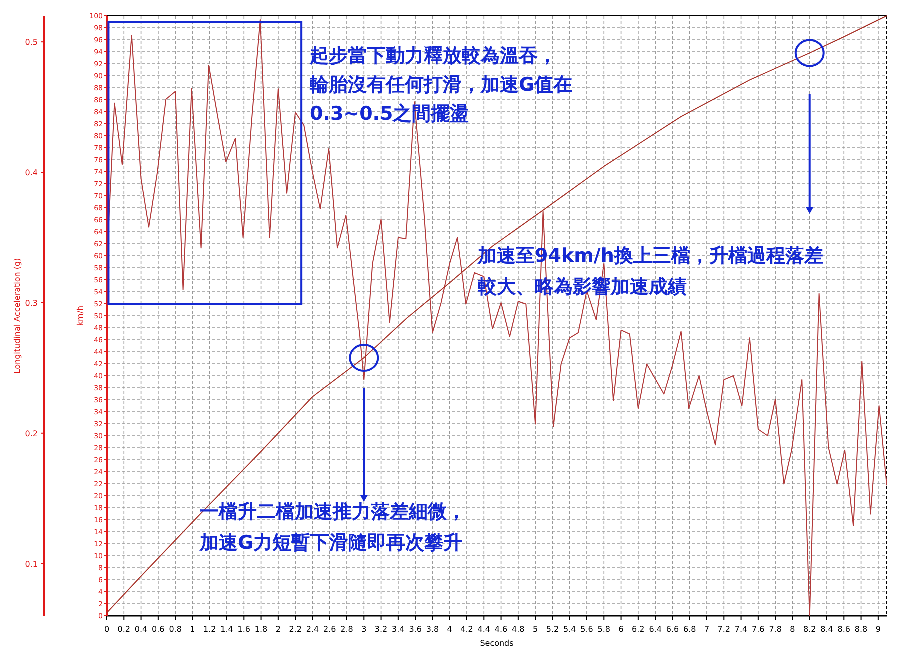  Describe the element at coordinates (295, 629) in the screenshot. I see `x-tick-label: 2.2` at that location.